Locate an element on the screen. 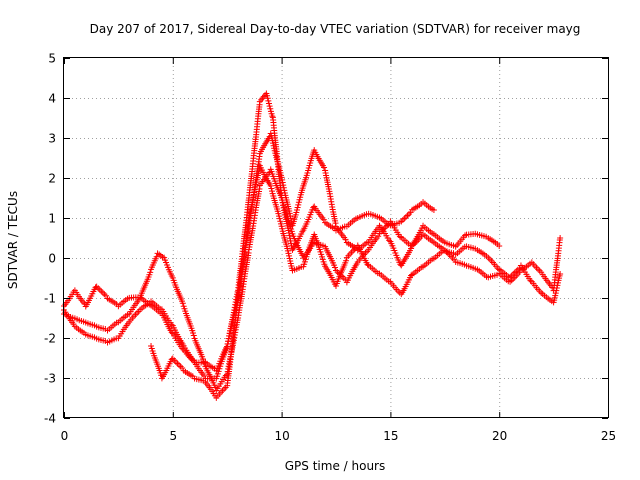  x-tick-label: 0 is located at coordinates (65, 436).